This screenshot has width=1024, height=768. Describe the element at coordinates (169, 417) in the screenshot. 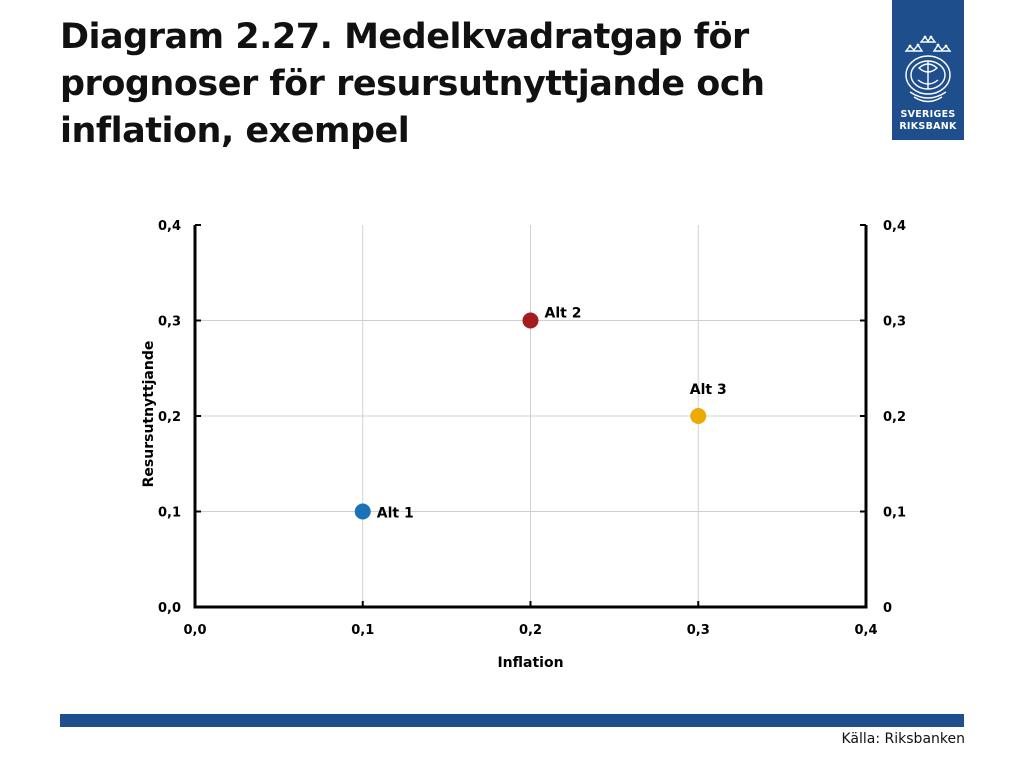

I see `y-tick-label-left: 0,2` at that location.